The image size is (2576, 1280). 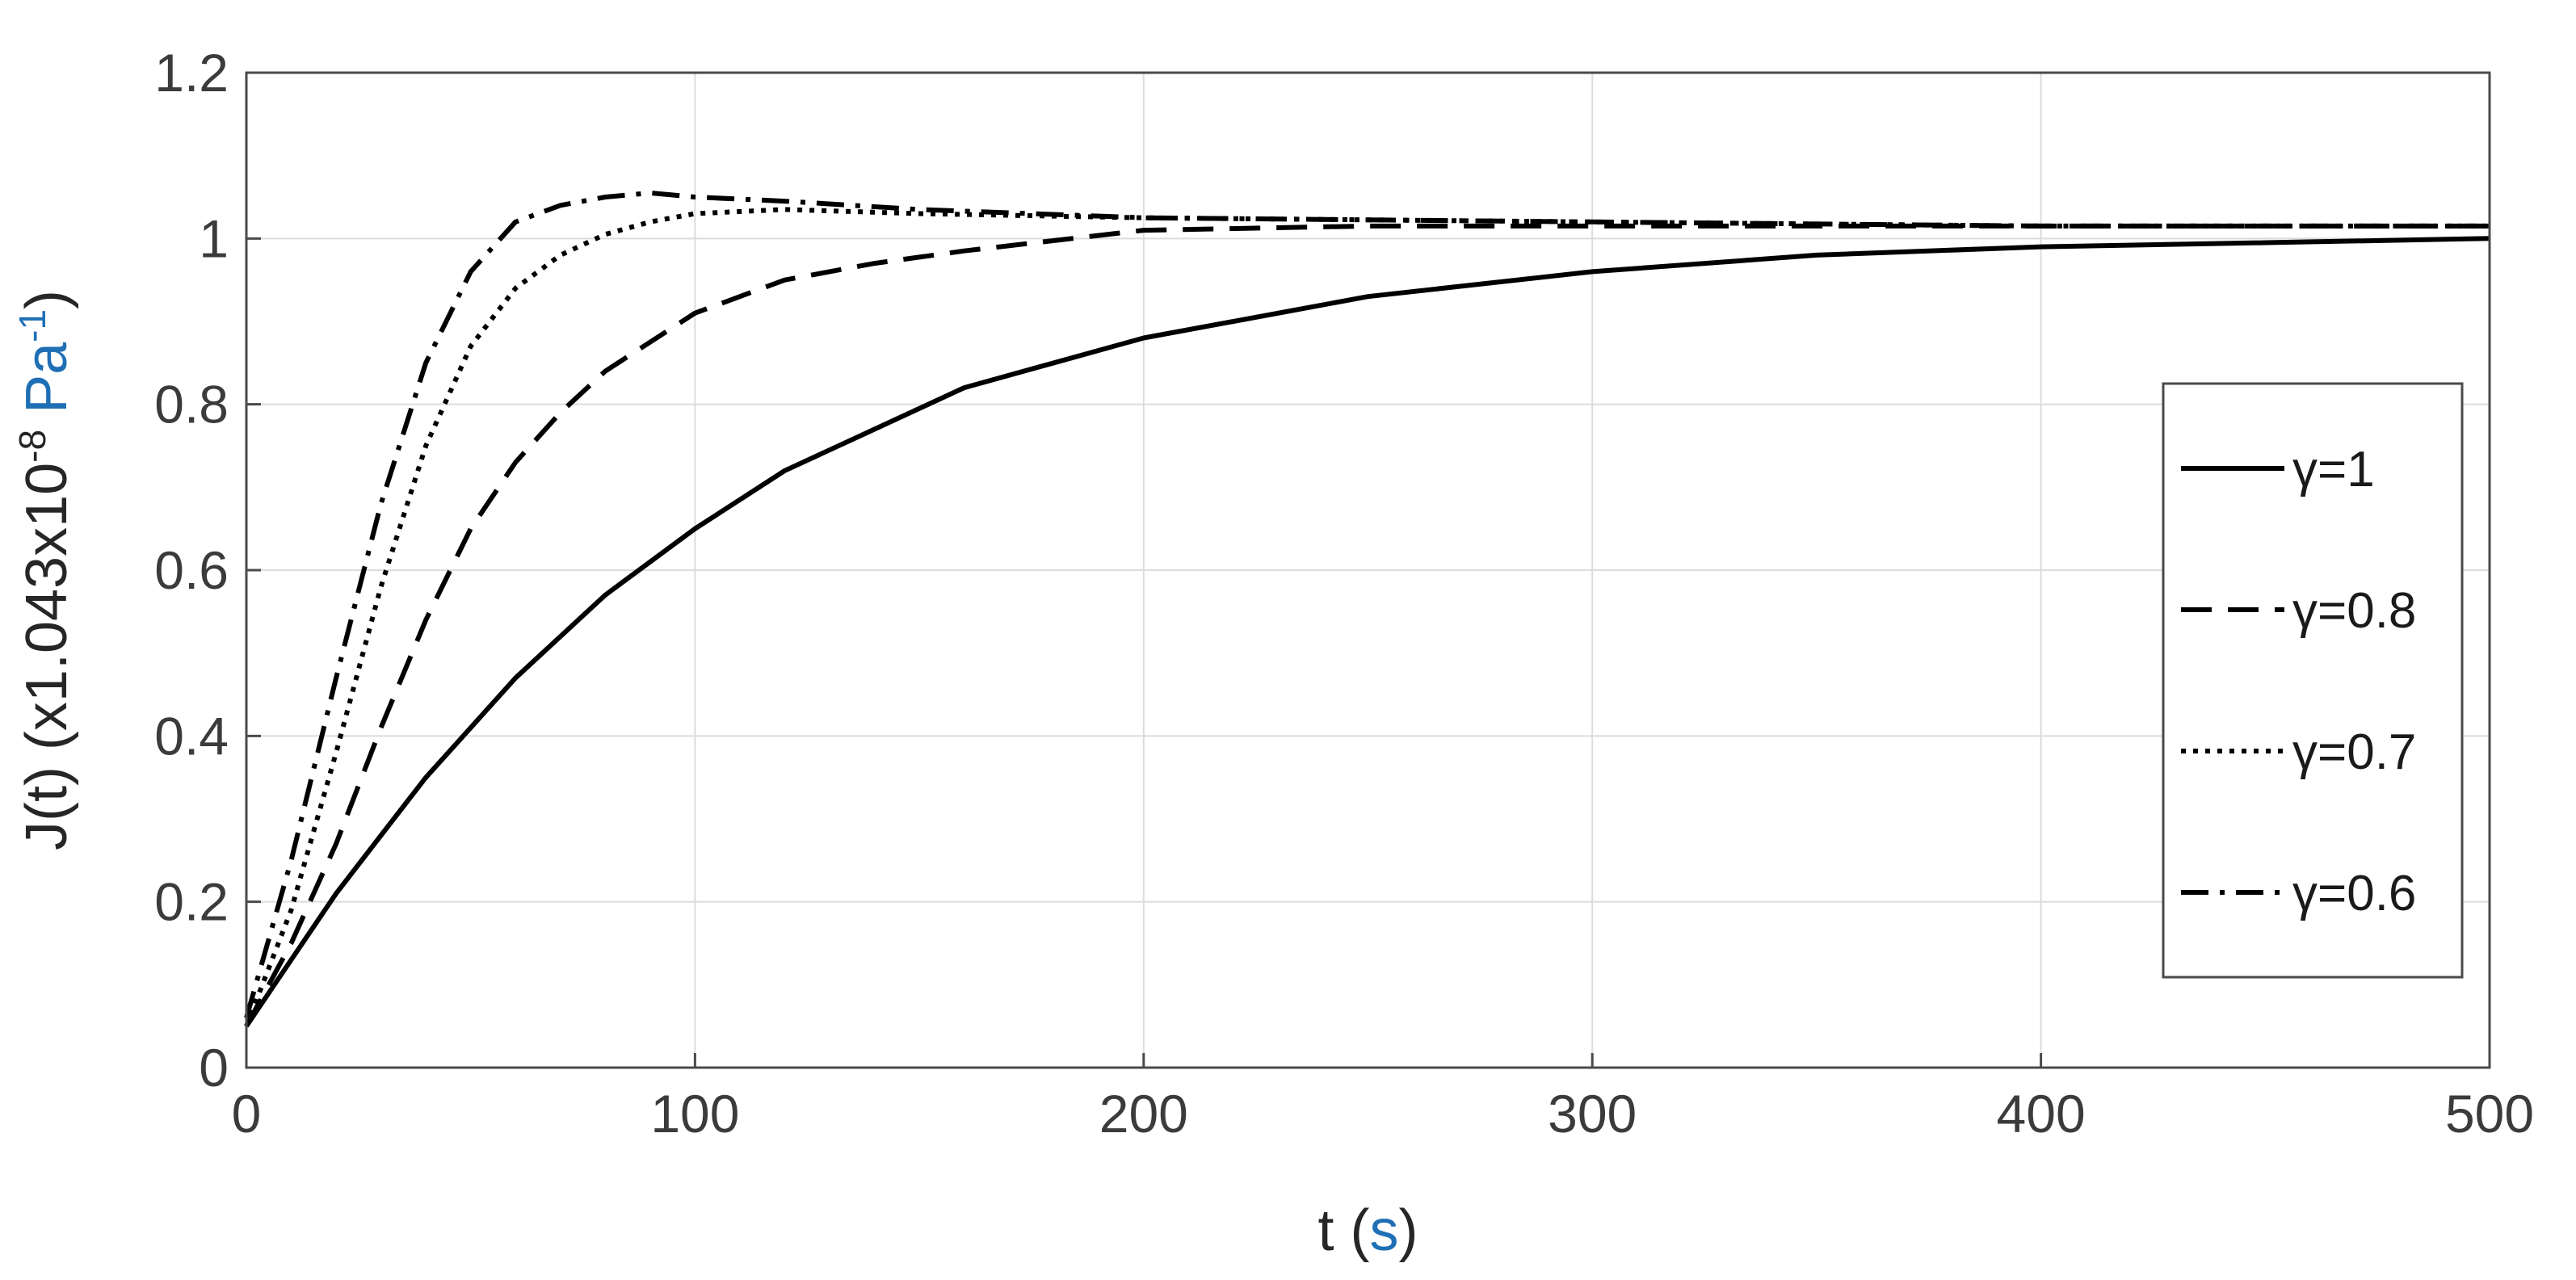 What do you see at coordinates (1592, 1114) in the screenshot?
I see `x-tick-label-3: 300` at bounding box center [1592, 1114].